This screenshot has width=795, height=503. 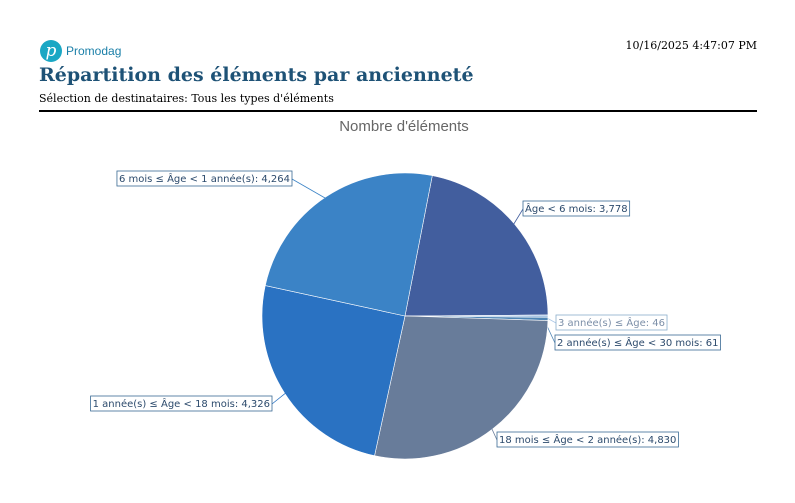 I want to click on data-label: 1 année(s) ≤ Âge < 18 mois: 4,326, so click(x=181, y=403).